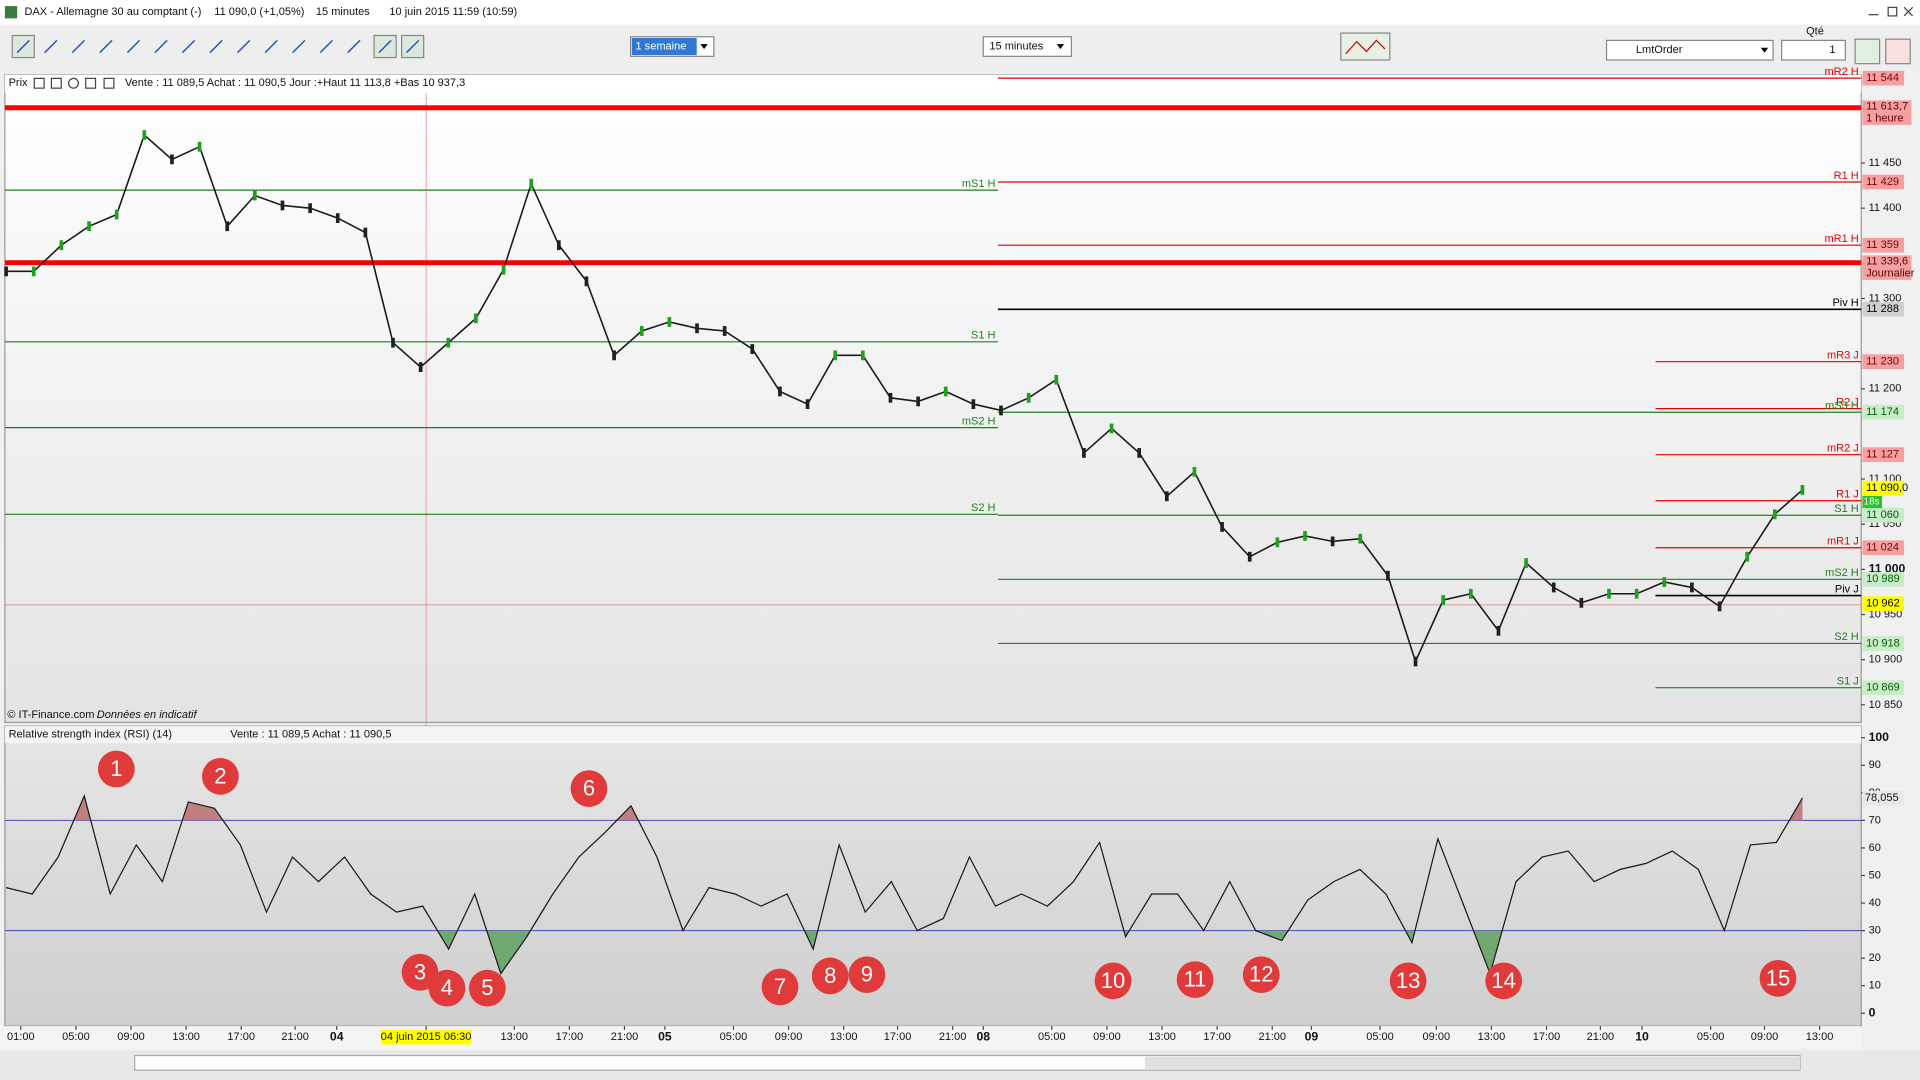 This screenshot has height=1080, width=1920. Describe the element at coordinates (1882, 455) in the screenshot. I see `price-tag-label: 11 127` at that location.